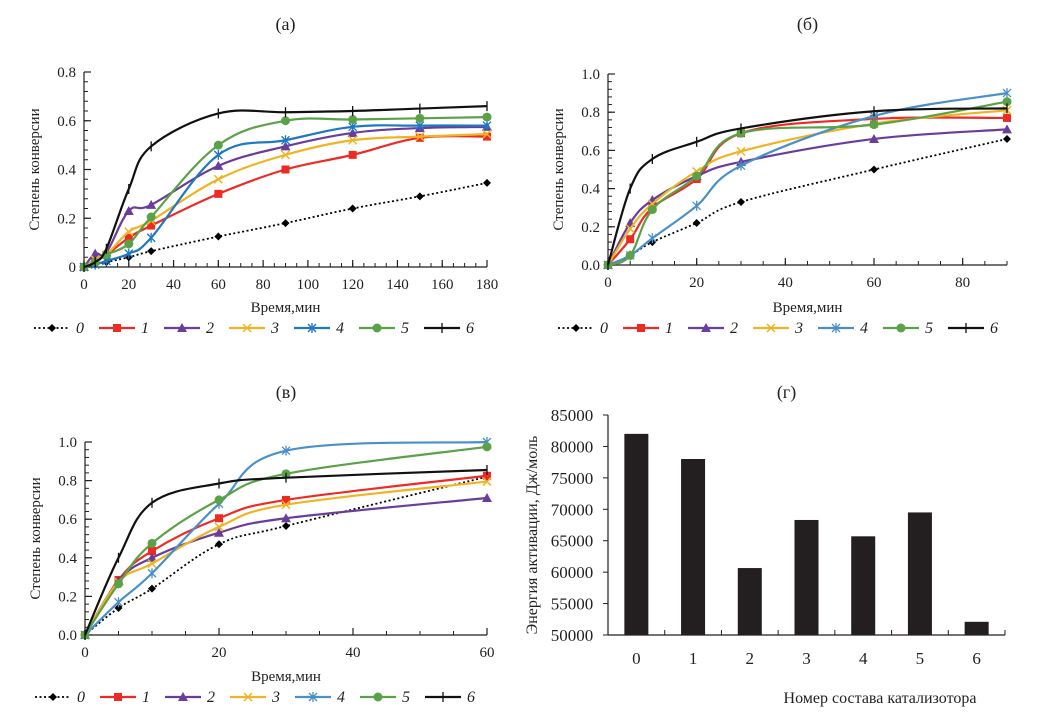 The height and width of the screenshot is (724, 1040). What do you see at coordinates (190, 697) in the screenshot?
I see `legend-item-2: 2` at bounding box center [190, 697].